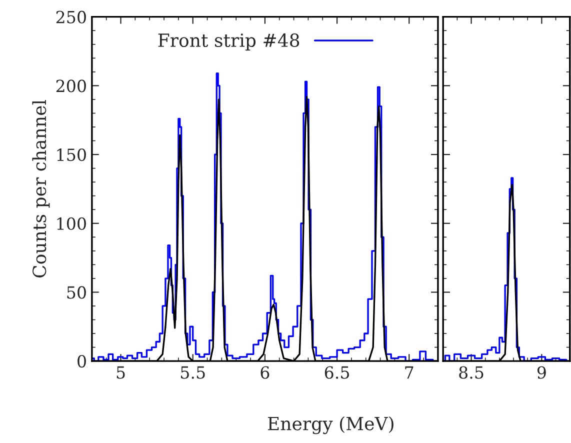 The height and width of the screenshot is (443, 571). I want to click on y-axis-title: Counts per channel, so click(41, 189).